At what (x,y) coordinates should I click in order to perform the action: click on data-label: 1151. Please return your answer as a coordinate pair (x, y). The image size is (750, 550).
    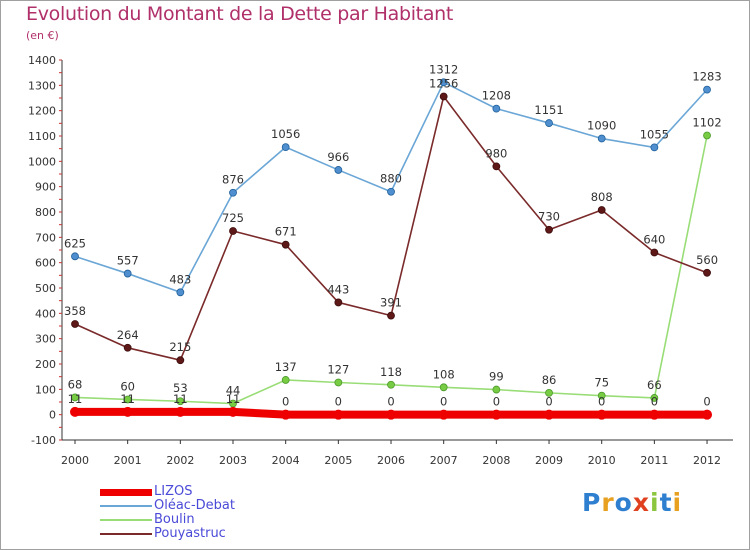
    Looking at the image, I should click on (548, 110).